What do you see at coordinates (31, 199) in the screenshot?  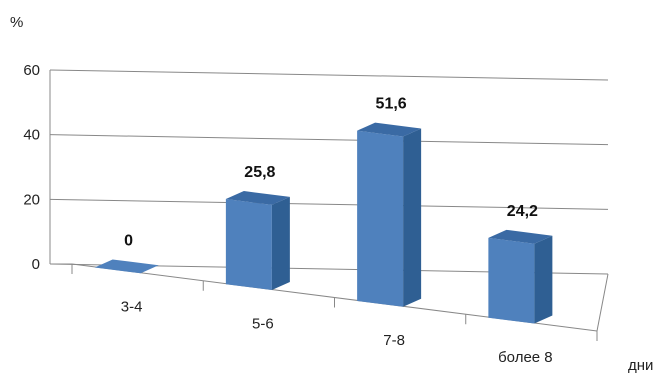 I see `y-tick-label: 20` at bounding box center [31, 199].